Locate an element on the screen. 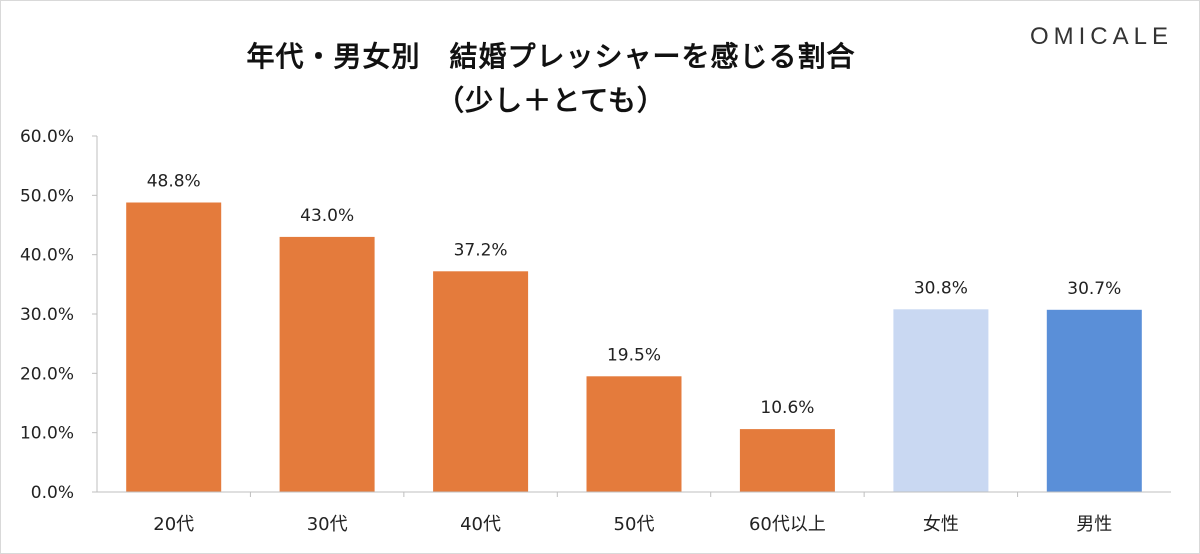  data-label: 10.6% is located at coordinates (787, 408).